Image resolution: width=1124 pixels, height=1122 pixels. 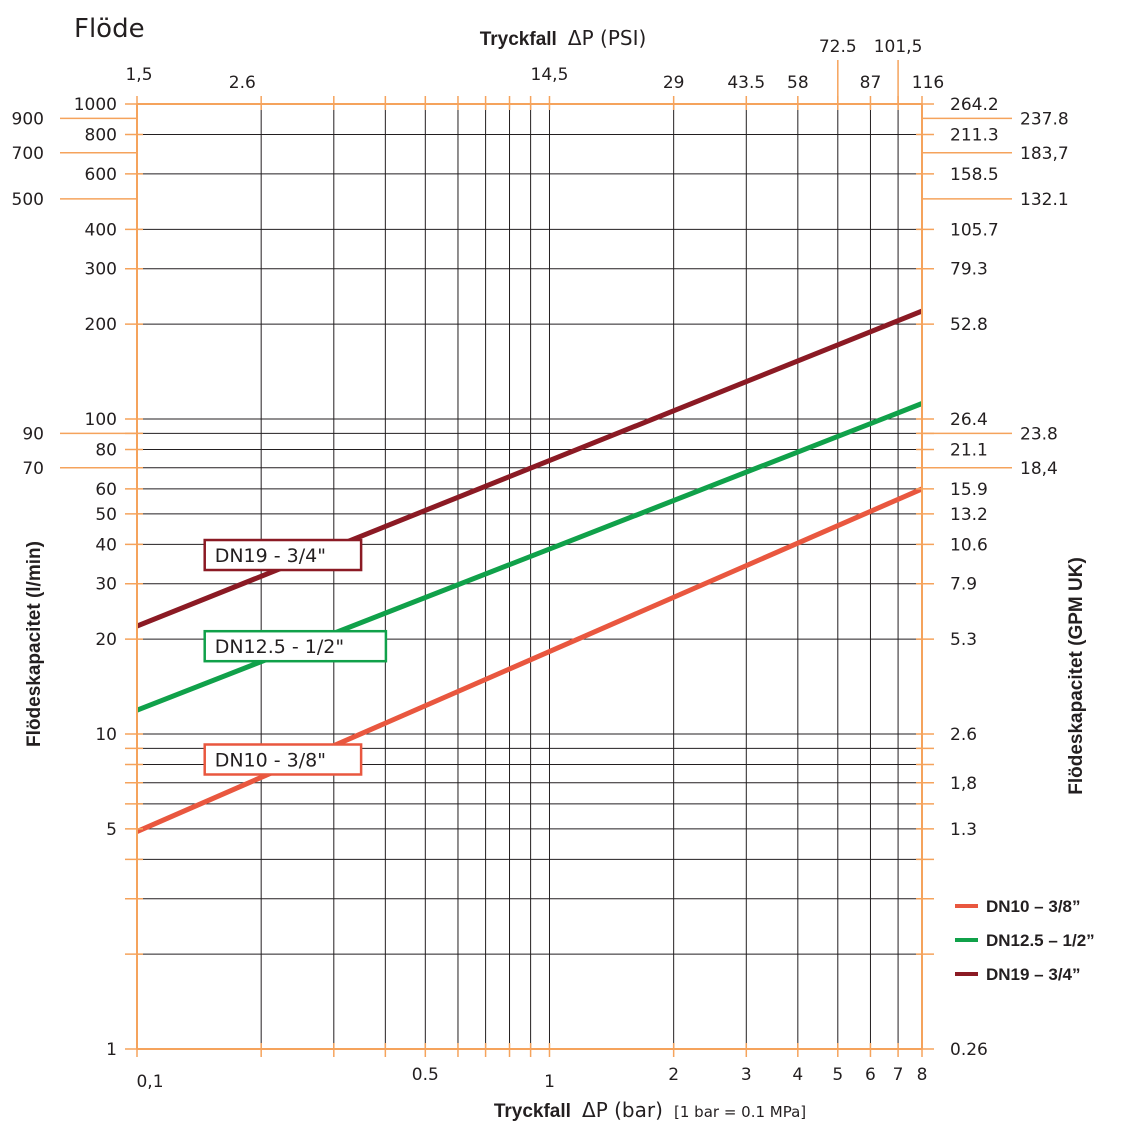 What do you see at coordinates (111, 1050) in the screenshot?
I see `y-tick-label: 1` at bounding box center [111, 1050].